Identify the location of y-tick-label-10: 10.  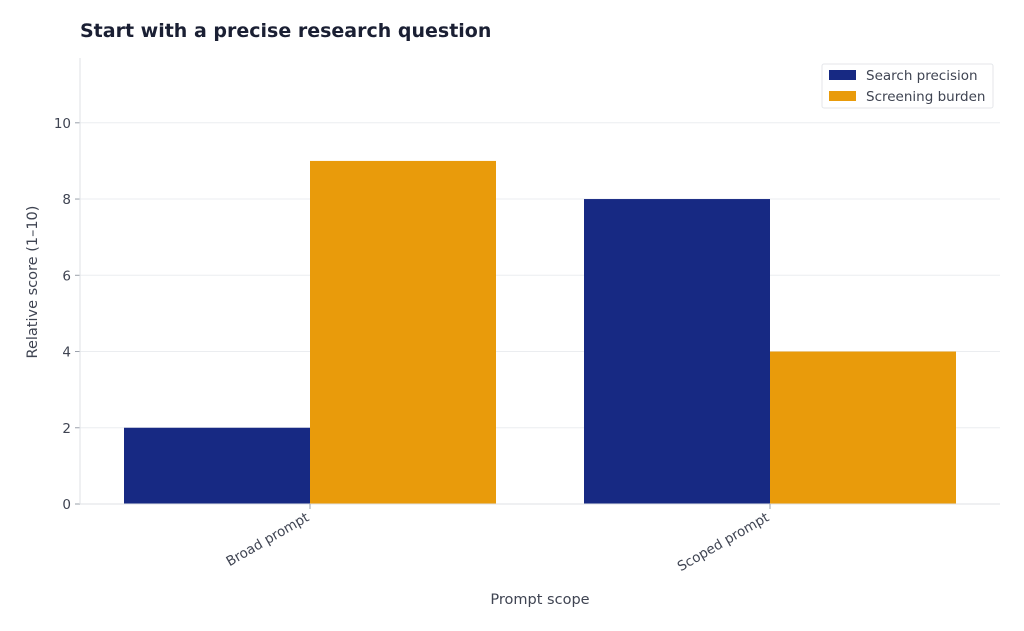
(62, 124).